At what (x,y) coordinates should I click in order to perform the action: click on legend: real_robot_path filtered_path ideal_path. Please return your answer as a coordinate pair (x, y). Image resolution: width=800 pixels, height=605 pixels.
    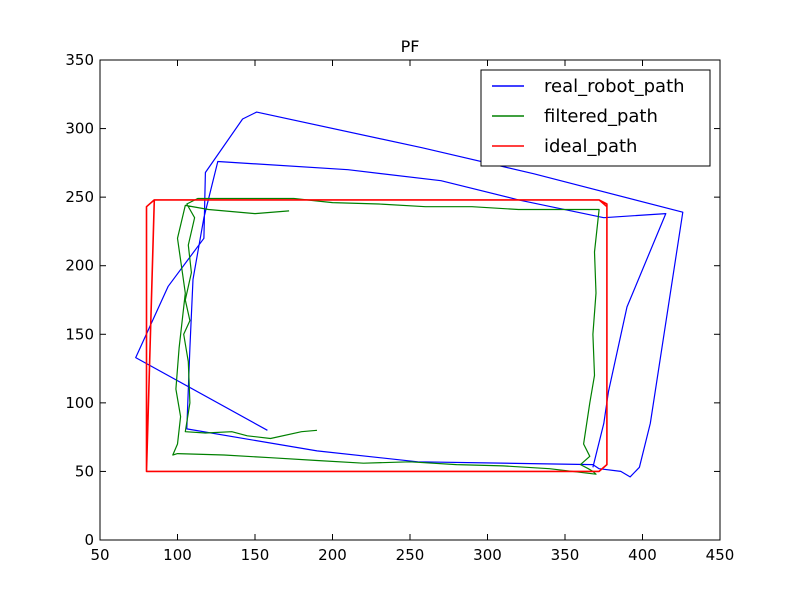
    Looking at the image, I should click on (595, 118).